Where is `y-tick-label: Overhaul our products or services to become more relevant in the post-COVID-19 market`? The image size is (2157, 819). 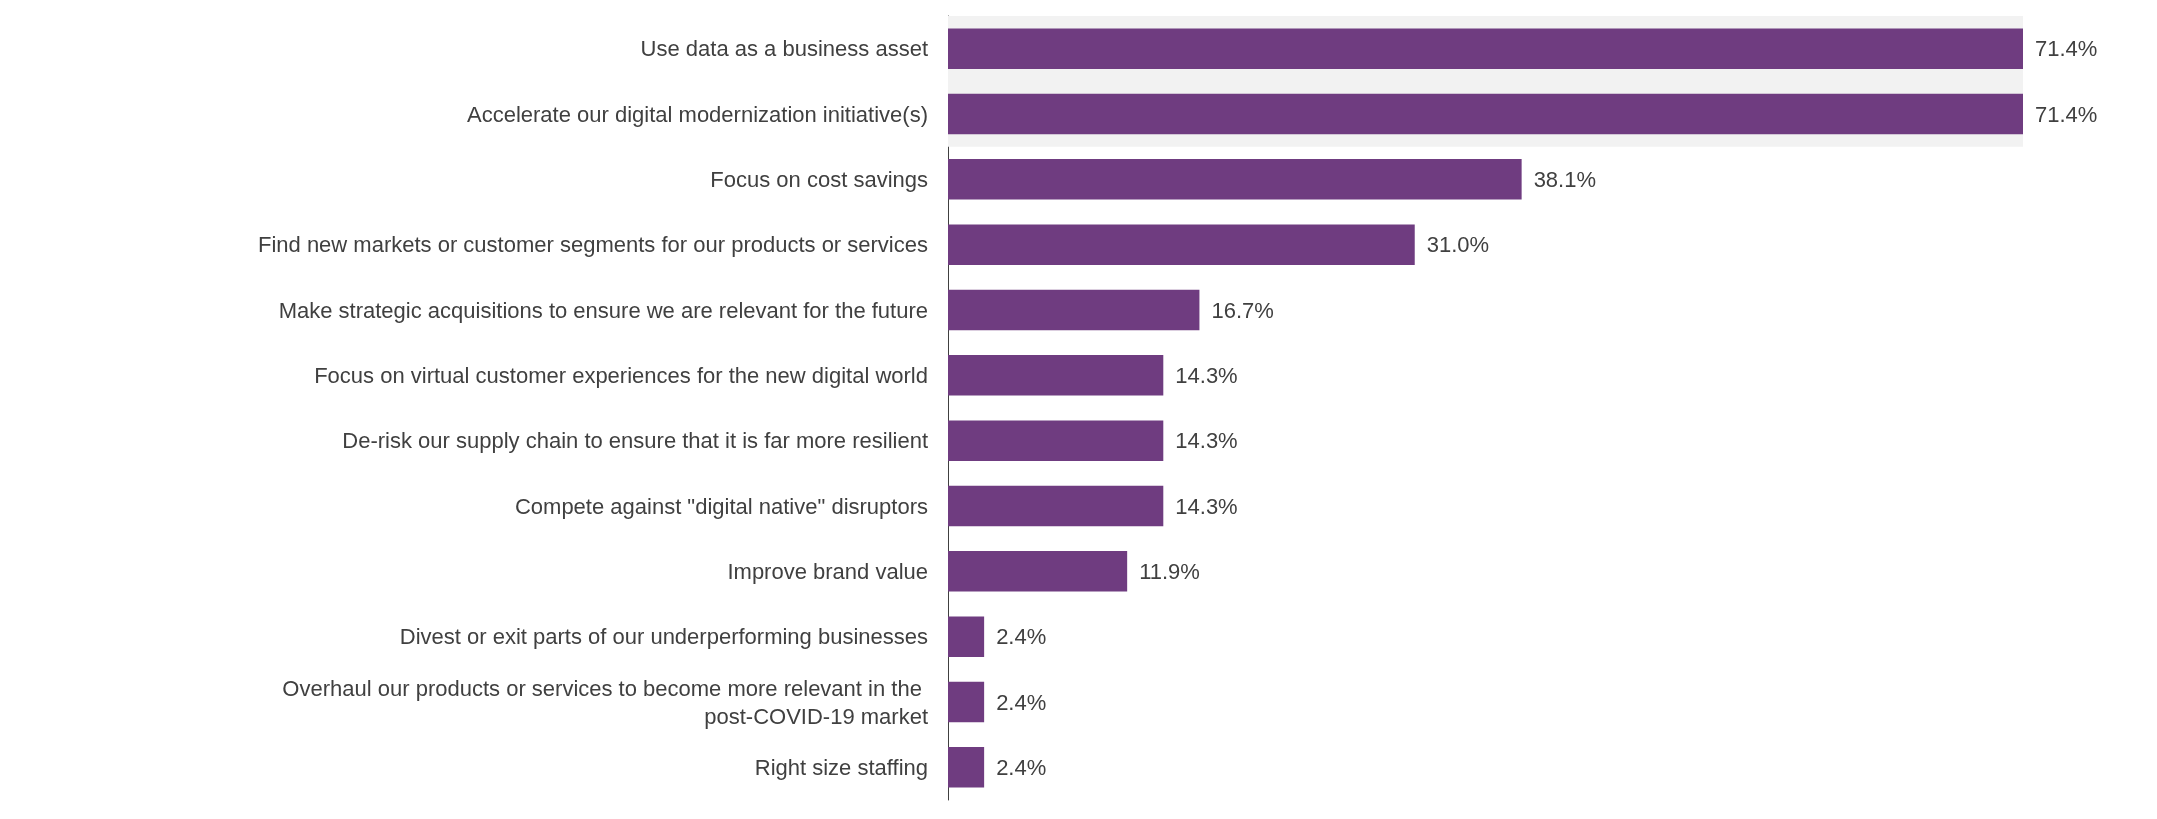
y-tick-label: Overhaul our products or services to become more relevant in the post-COVID-19 market is located at coordinates (605, 702).